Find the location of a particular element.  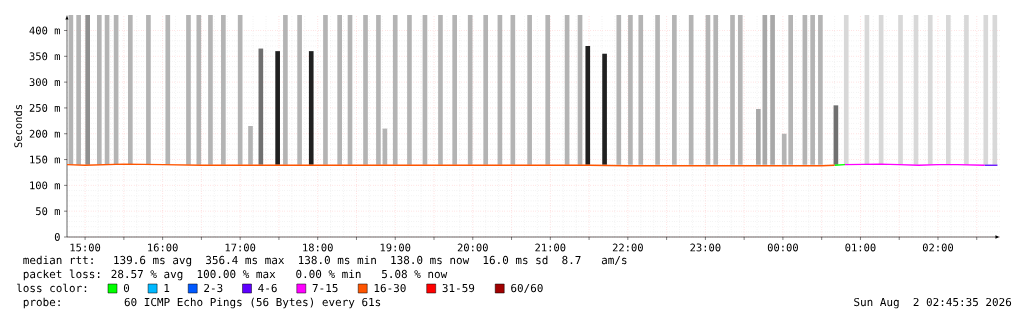

legend-label: 1 is located at coordinates (167, 288).